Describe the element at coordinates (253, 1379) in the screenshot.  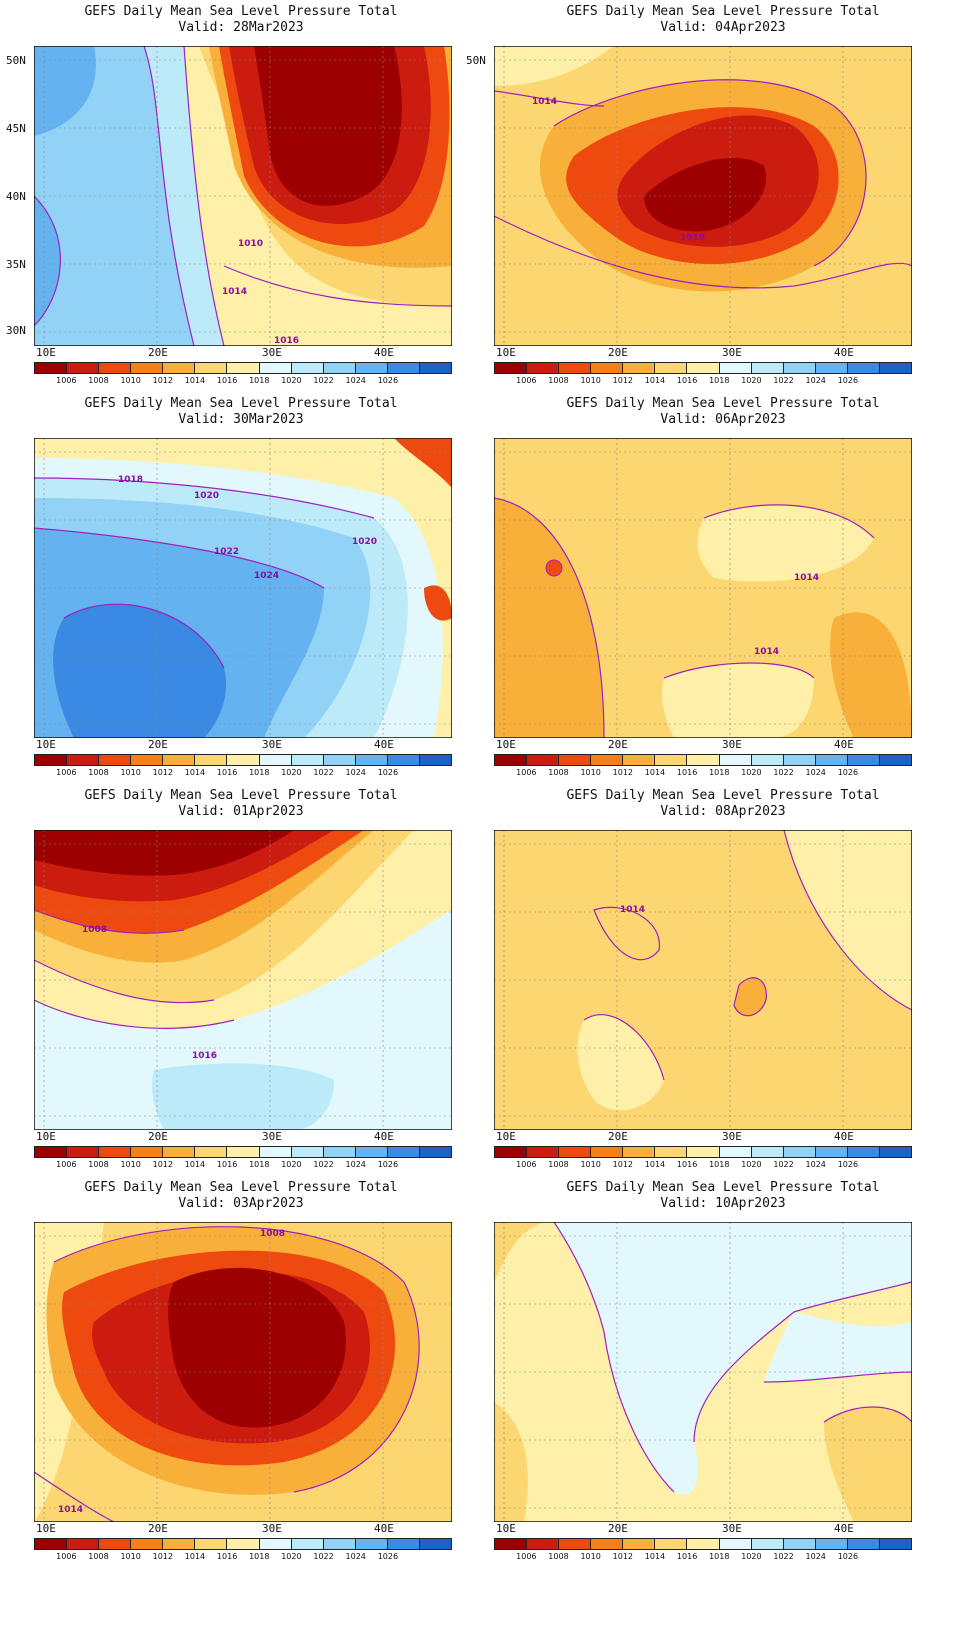
I see `pressure-map: 1008 1014` at that location.